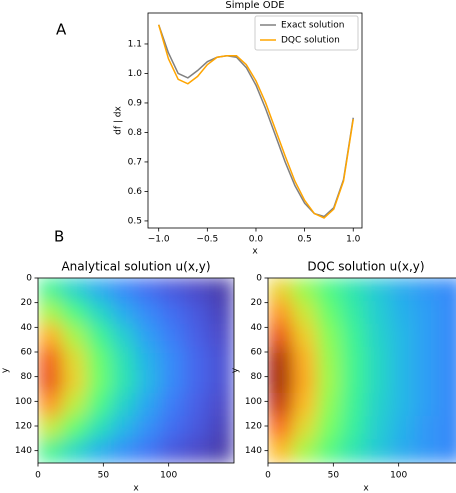 The height and width of the screenshot is (493, 456). Describe the element at coordinates (23, 427) in the screenshot. I see `y-tick-label: 120` at that location.